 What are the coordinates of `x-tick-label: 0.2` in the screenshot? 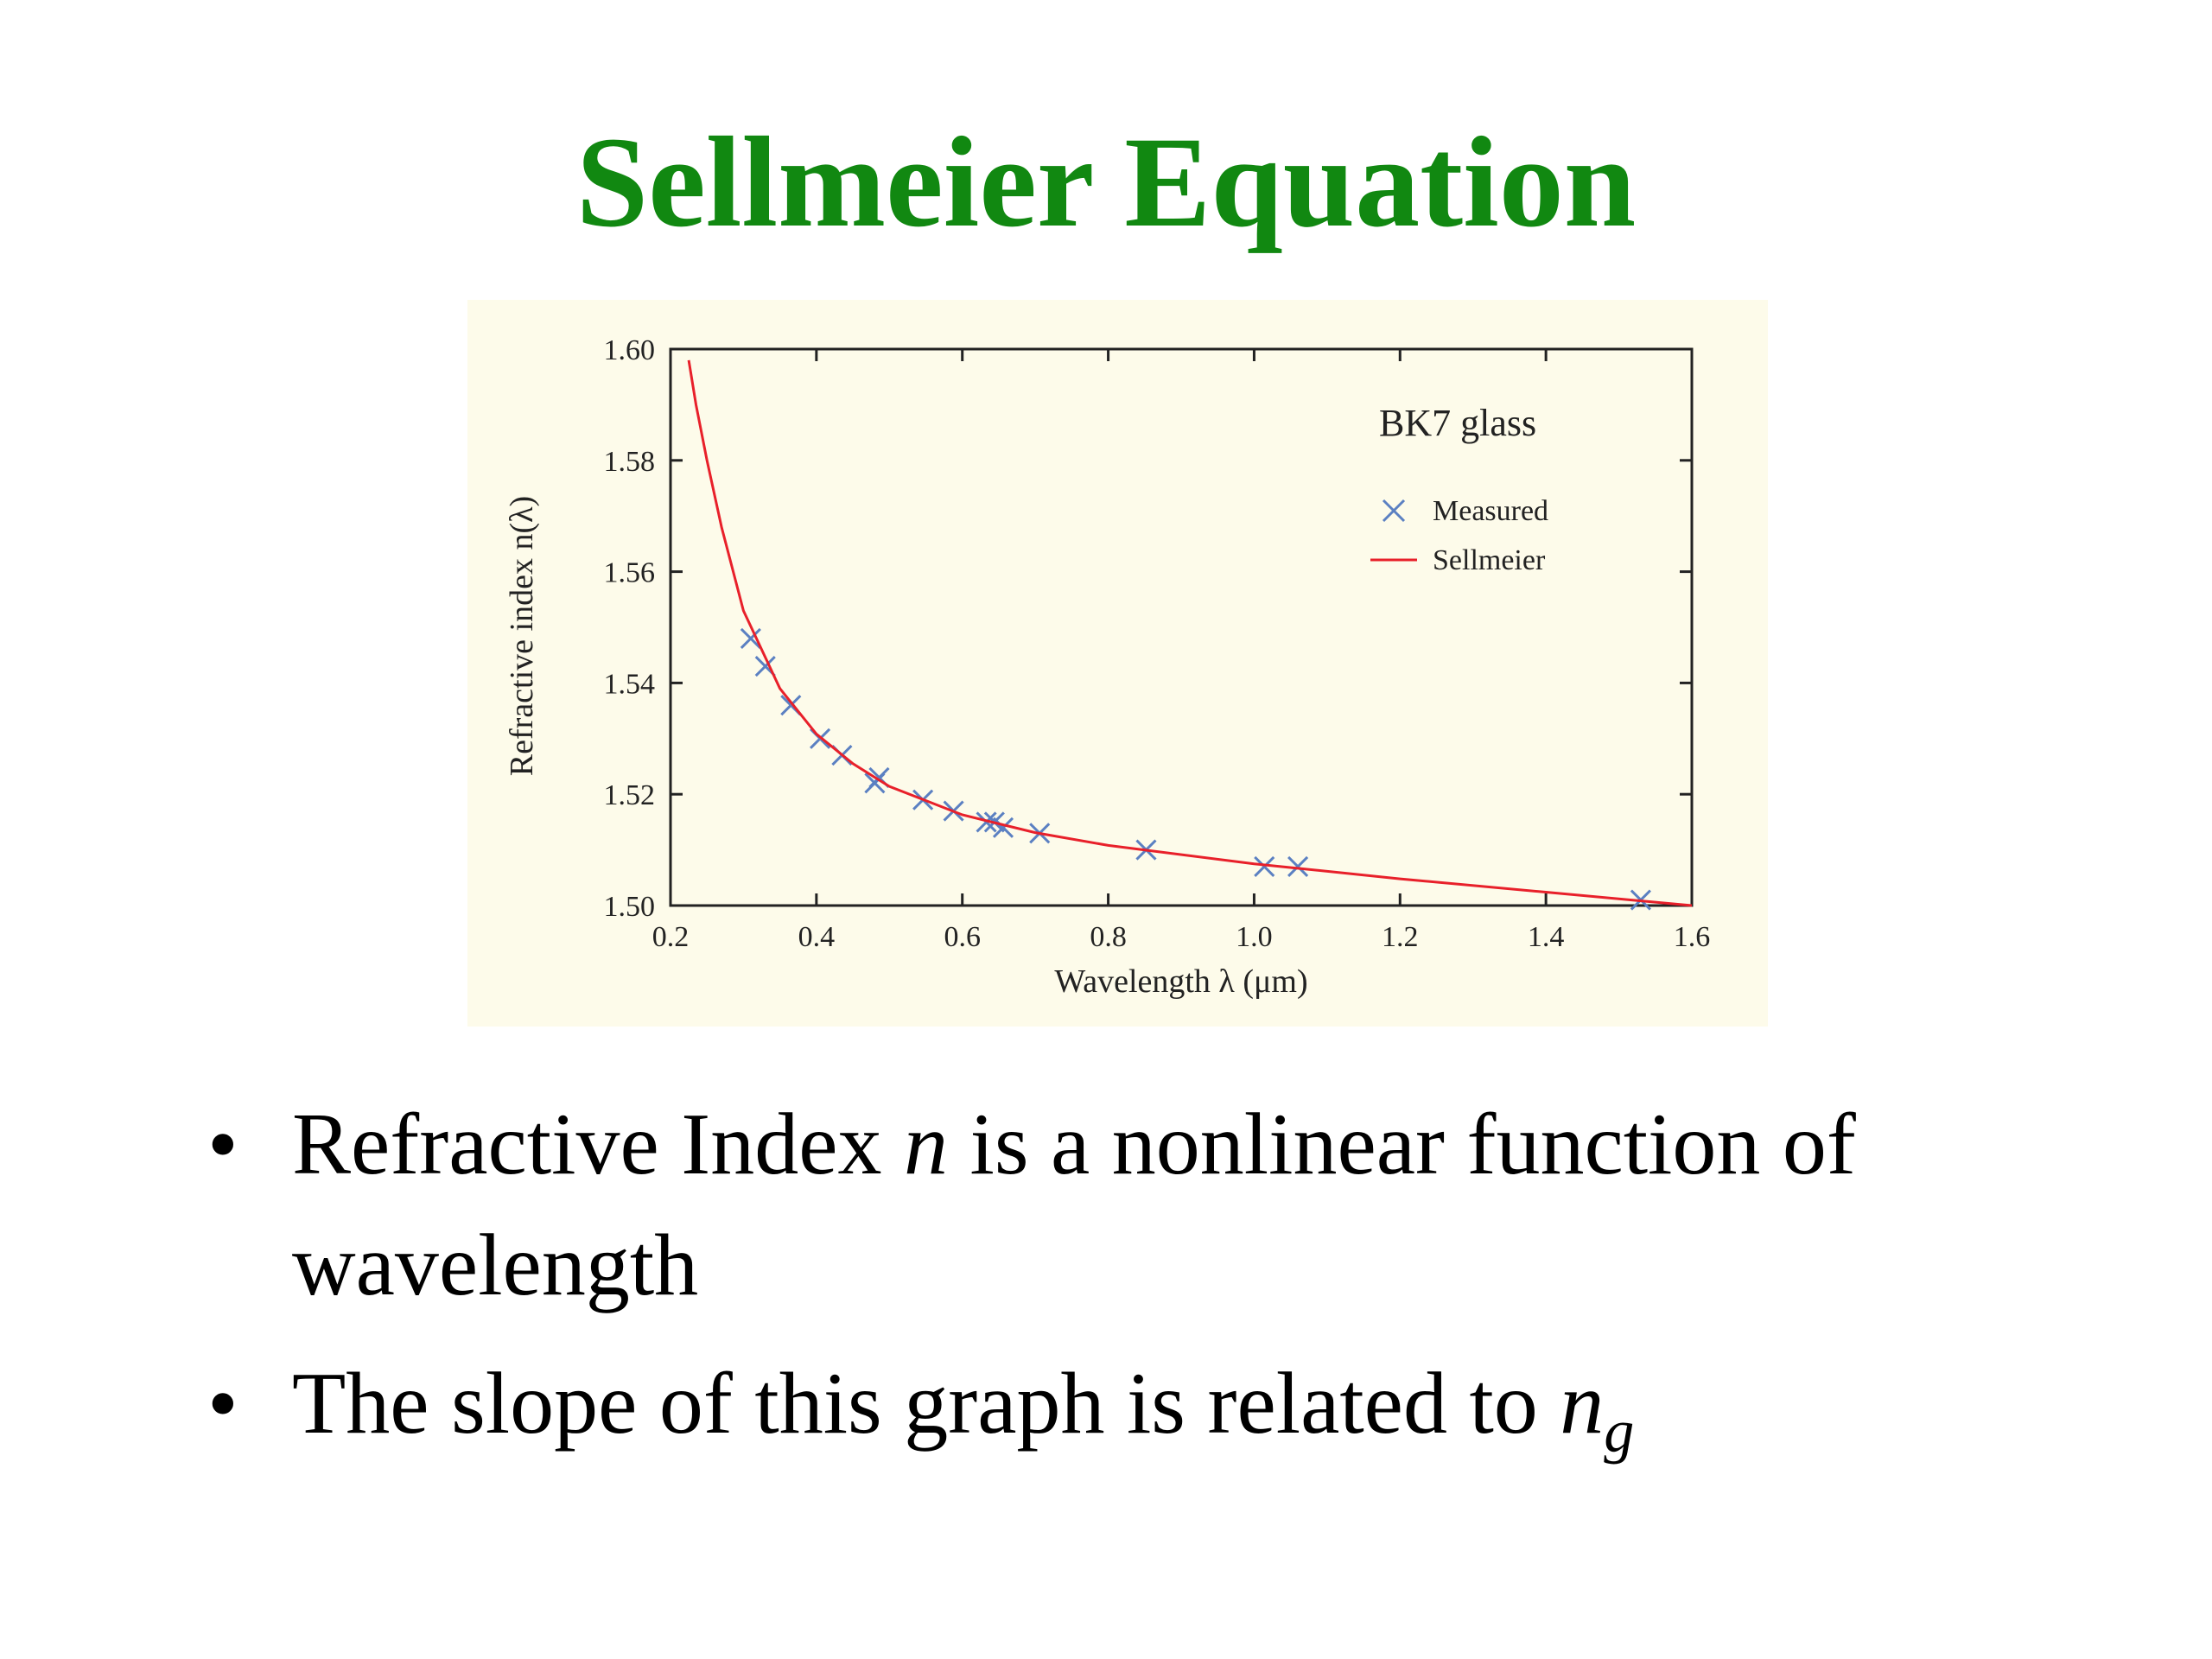 It's located at (671, 937).